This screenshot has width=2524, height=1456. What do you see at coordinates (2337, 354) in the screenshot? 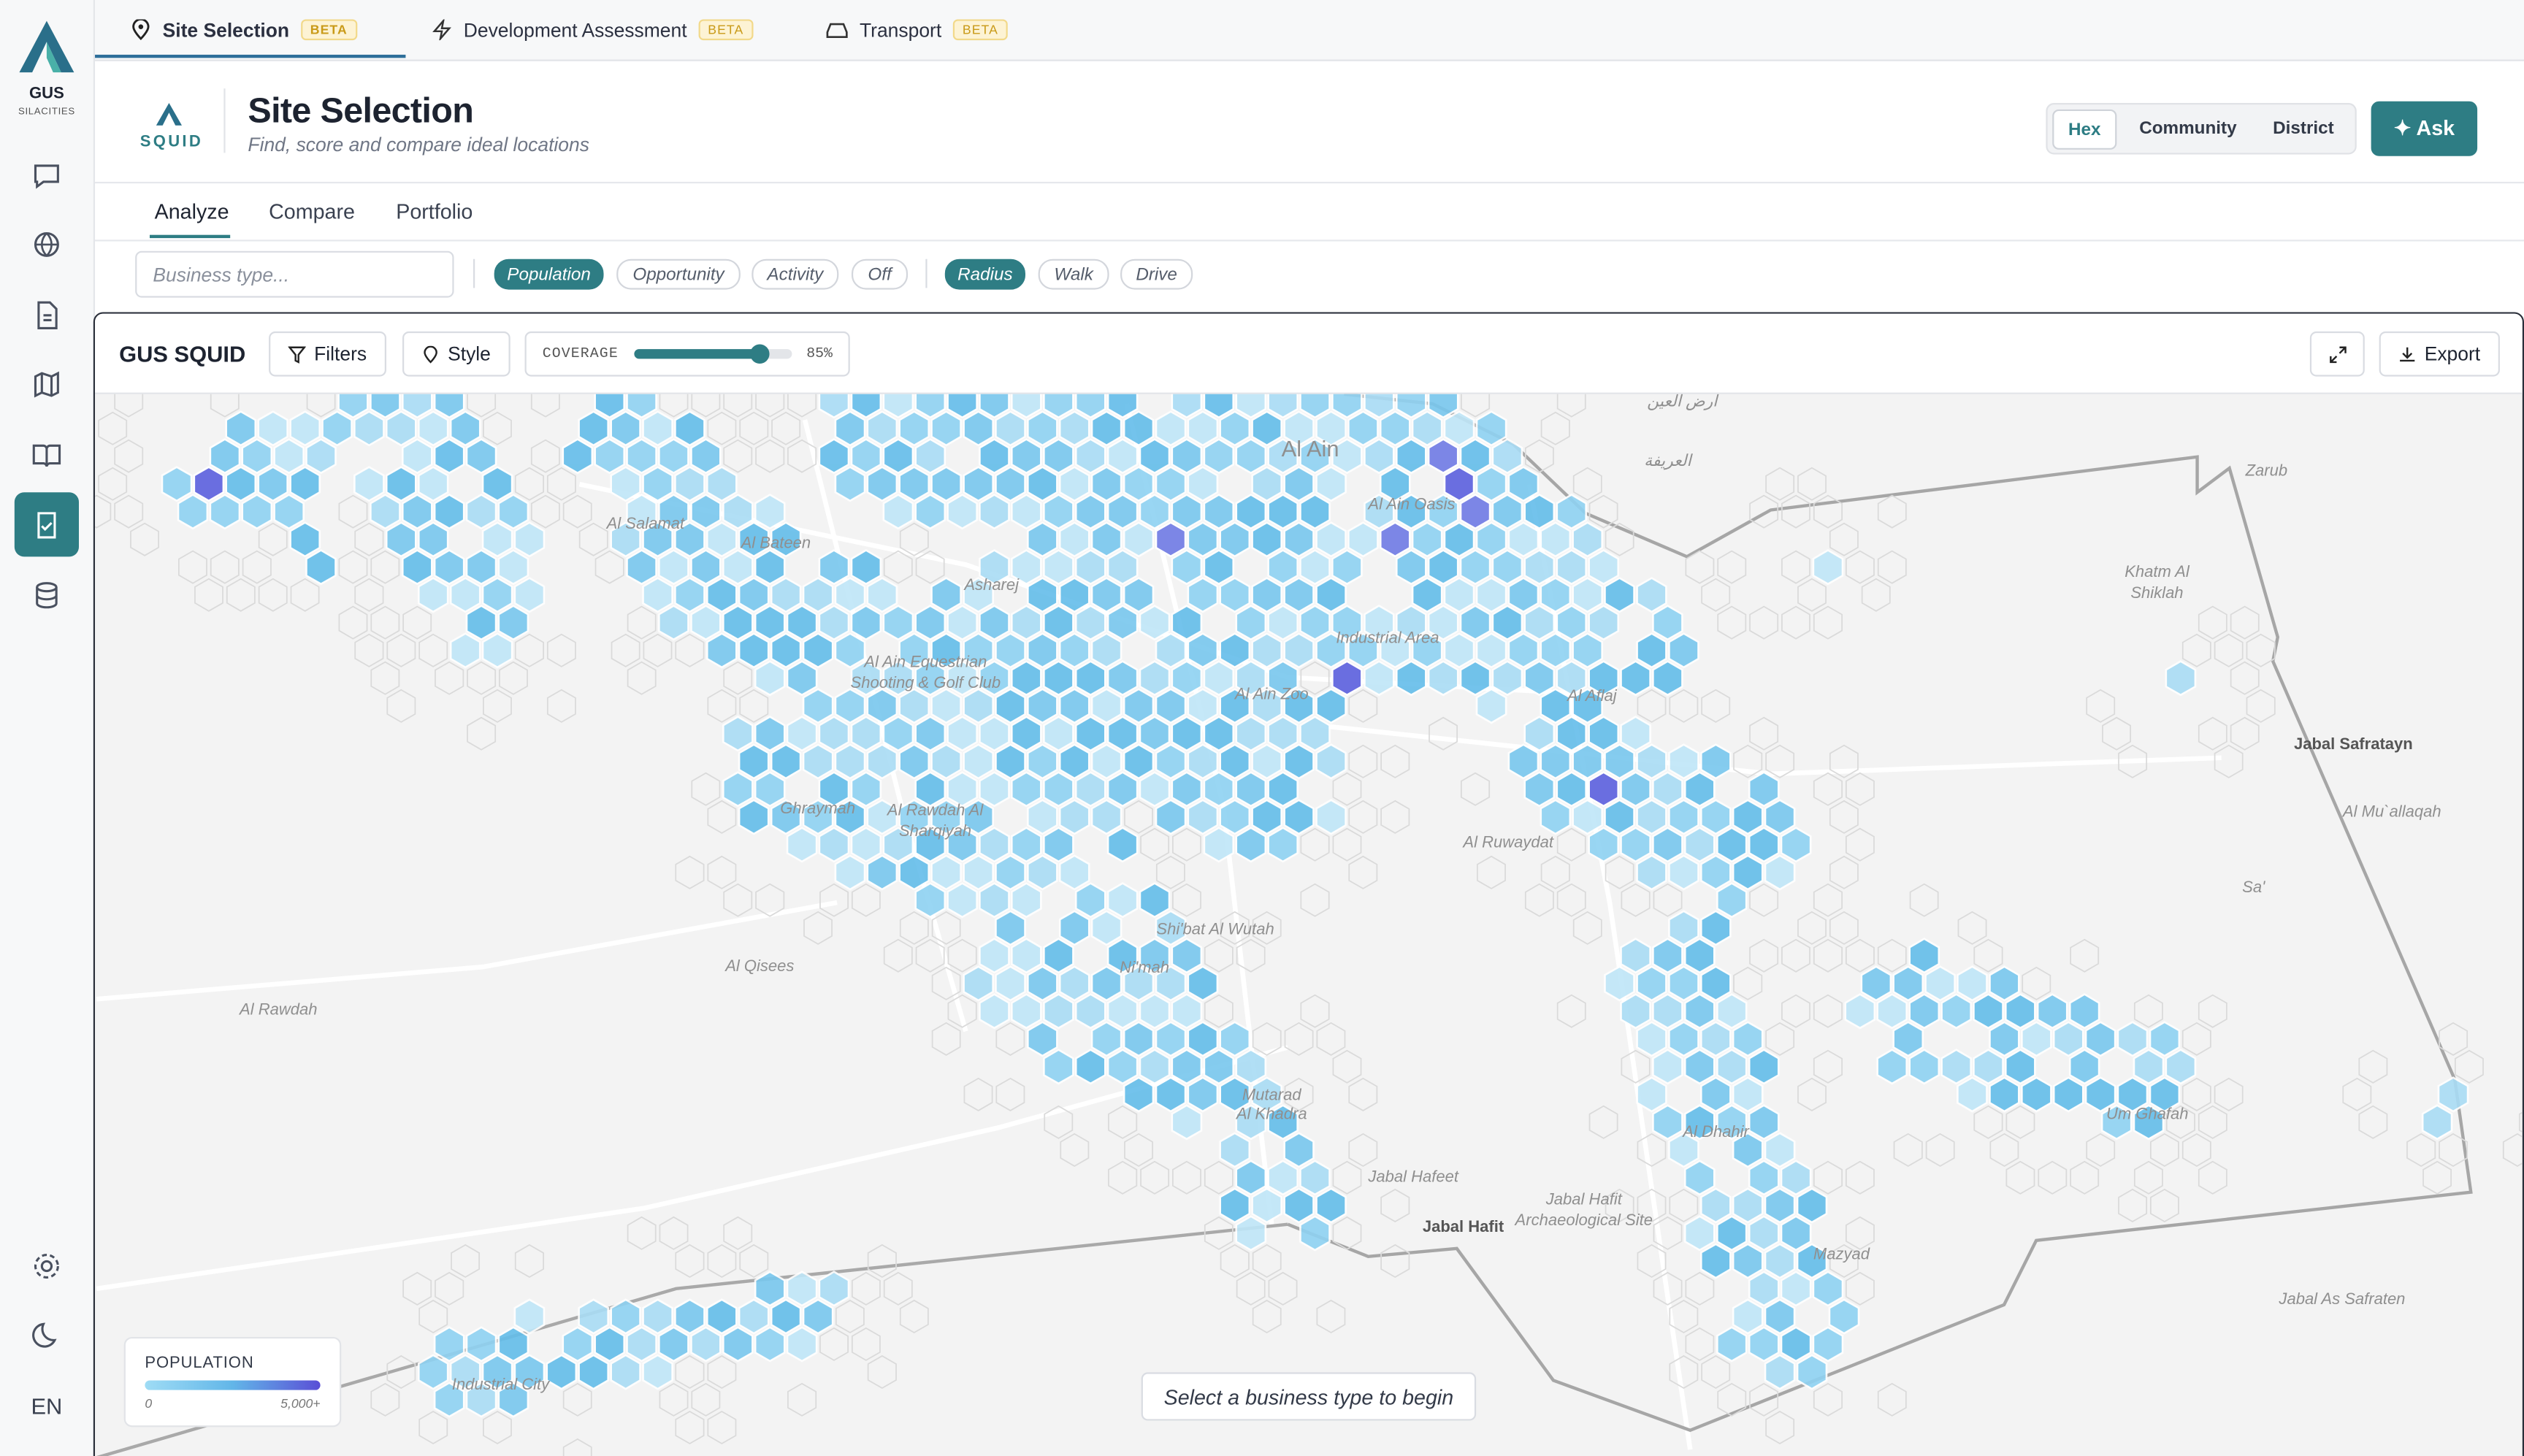
I see `expand-button` at bounding box center [2337, 354].